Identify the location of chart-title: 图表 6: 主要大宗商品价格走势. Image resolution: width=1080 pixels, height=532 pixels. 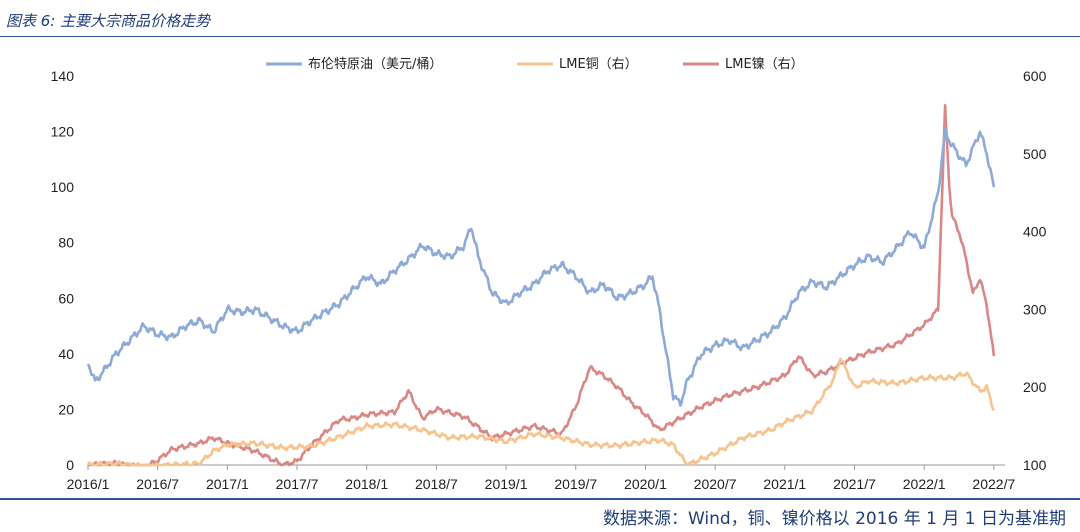
(108, 21).